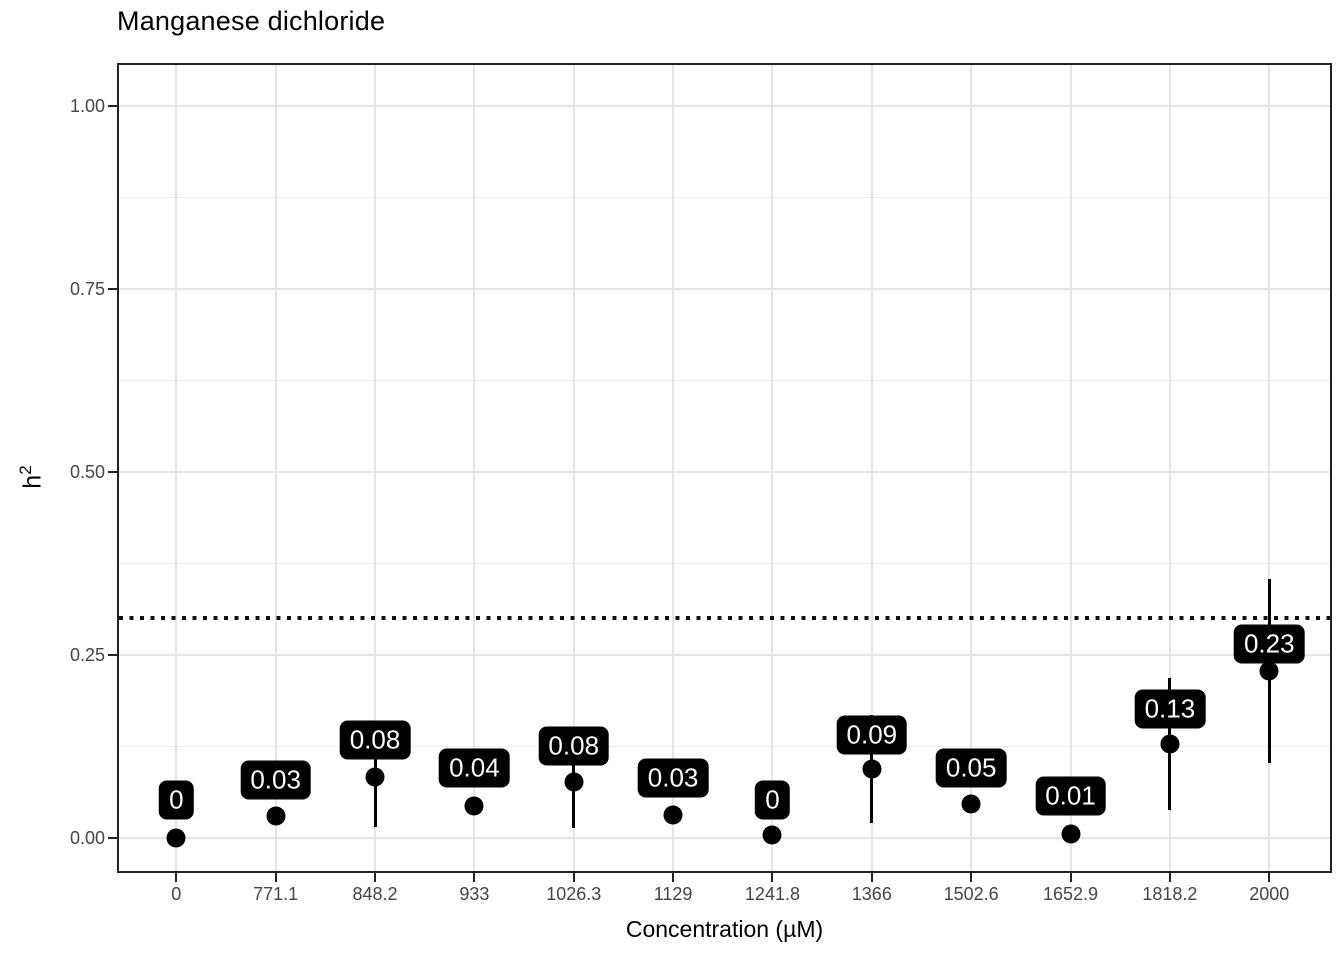 This screenshot has width=1344, height=960. Describe the element at coordinates (1170, 894) in the screenshot. I see `x-tick-label: 1818.2` at that location.